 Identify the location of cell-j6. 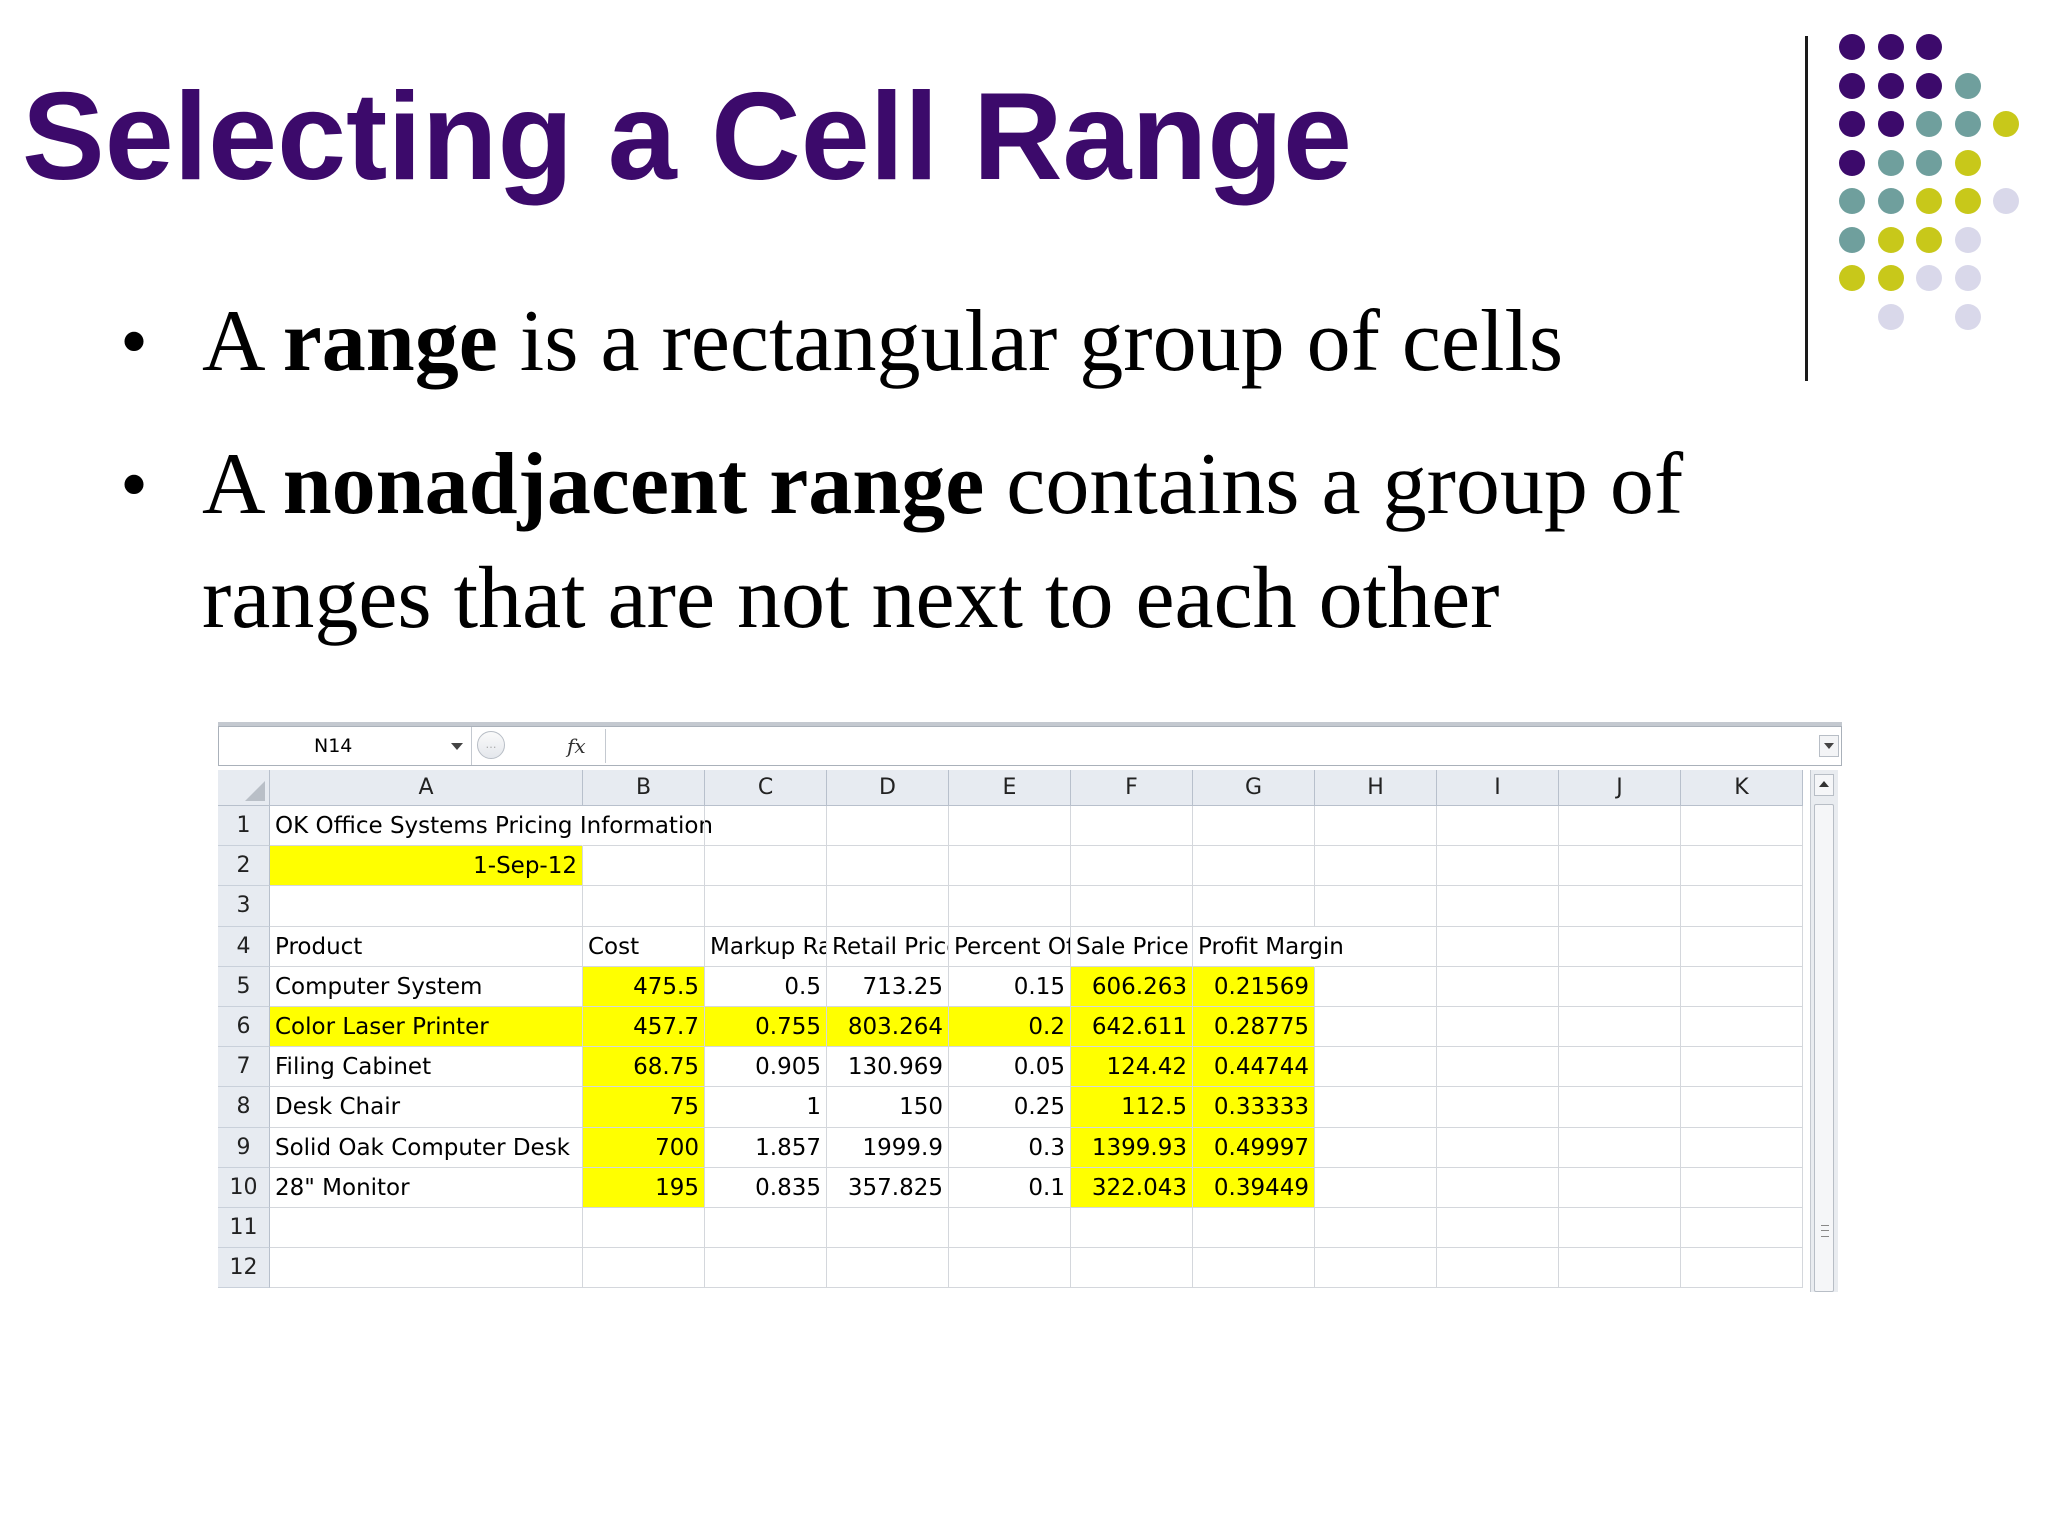
(1620, 1027).